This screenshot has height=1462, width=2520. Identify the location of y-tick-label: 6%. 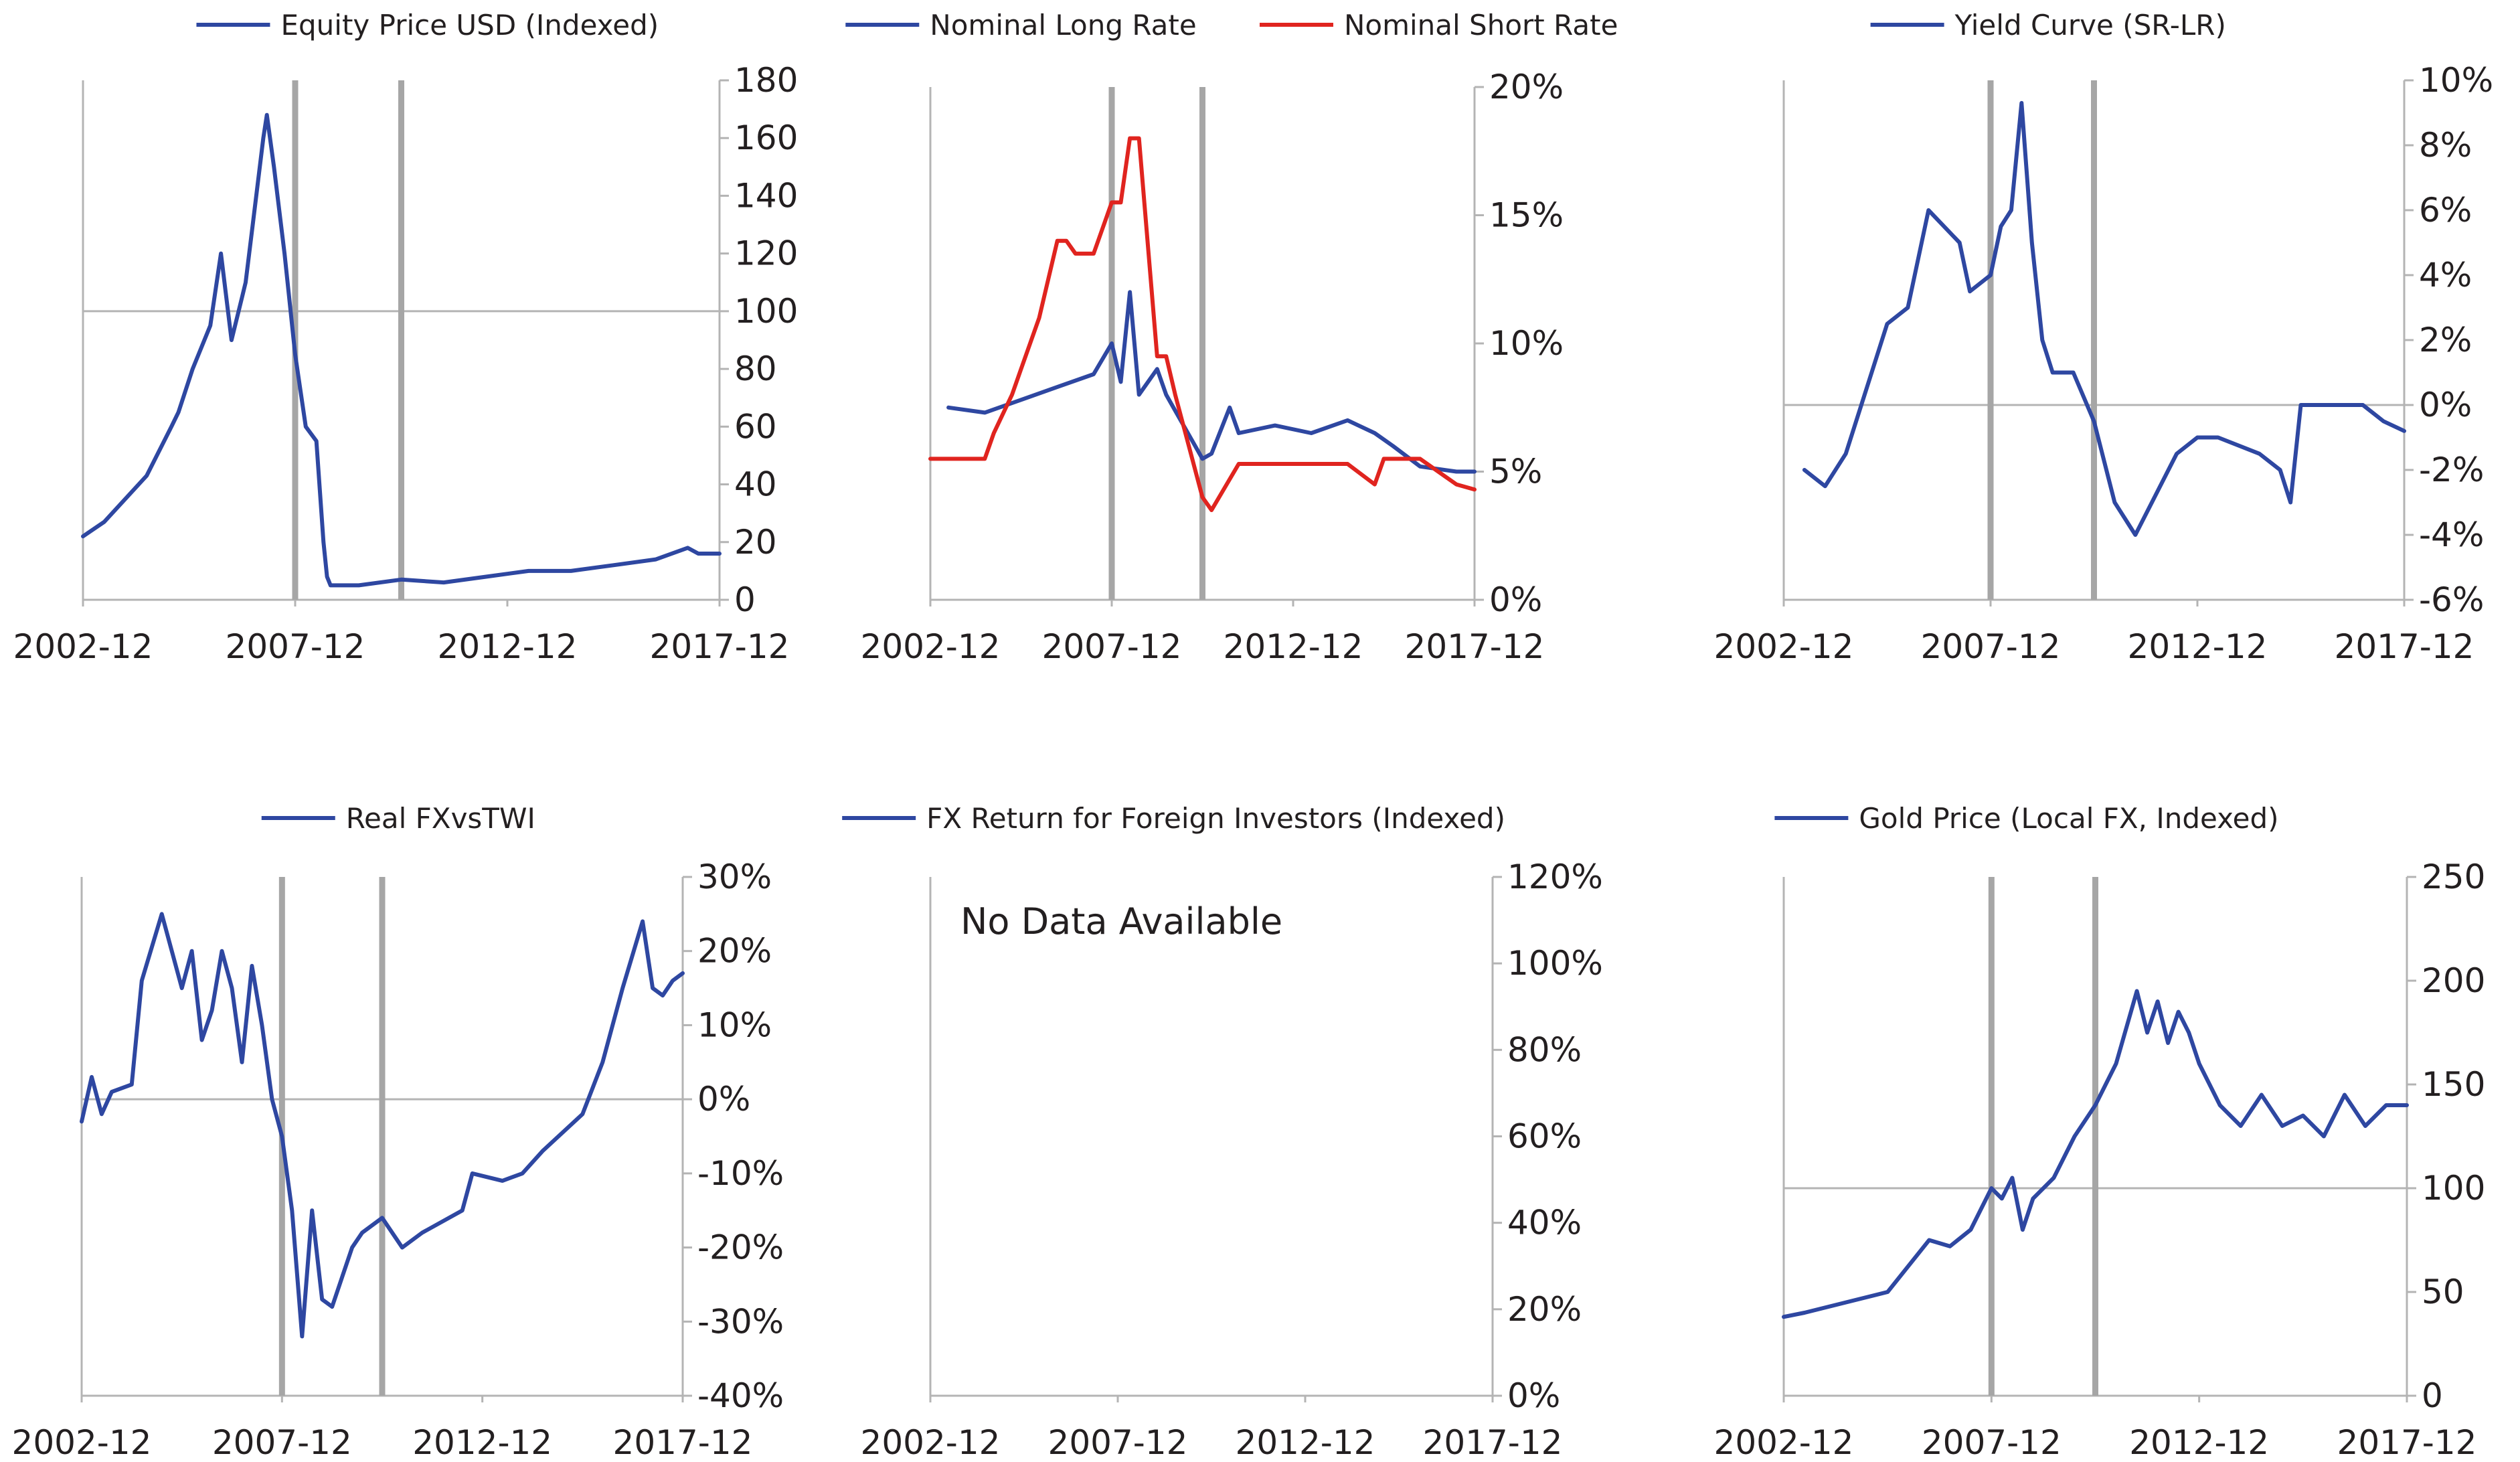
(2445, 210).